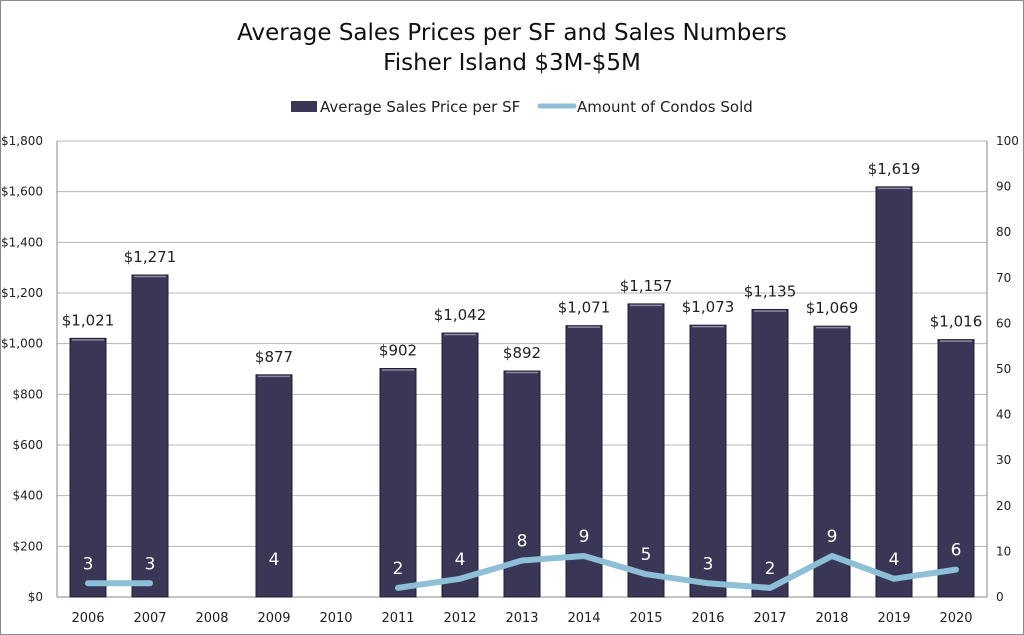  I want to click on x-tick-label: 2012, so click(459, 618).